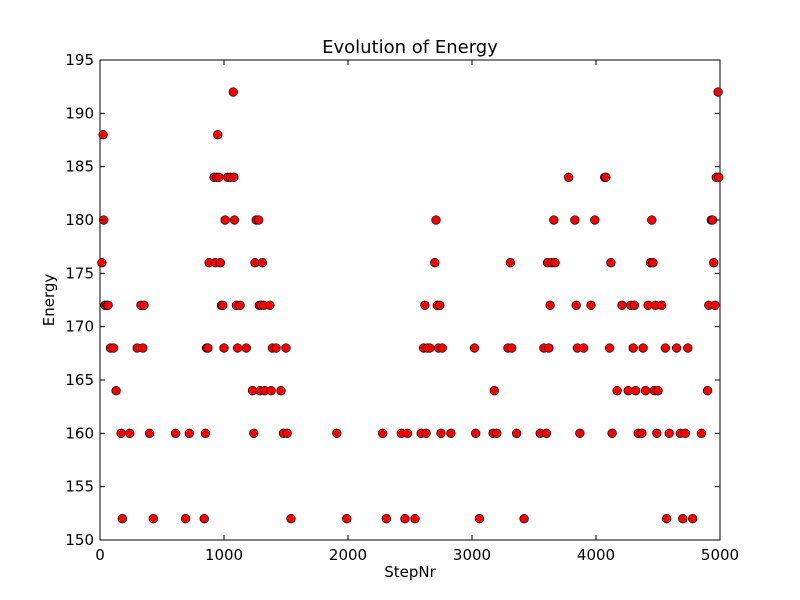 Image resolution: width=800 pixels, height=600 pixels. What do you see at coordinates (224, 555) in the screenshot?
I see `x-tick-label: 1000` at bounding box center [224, 555].